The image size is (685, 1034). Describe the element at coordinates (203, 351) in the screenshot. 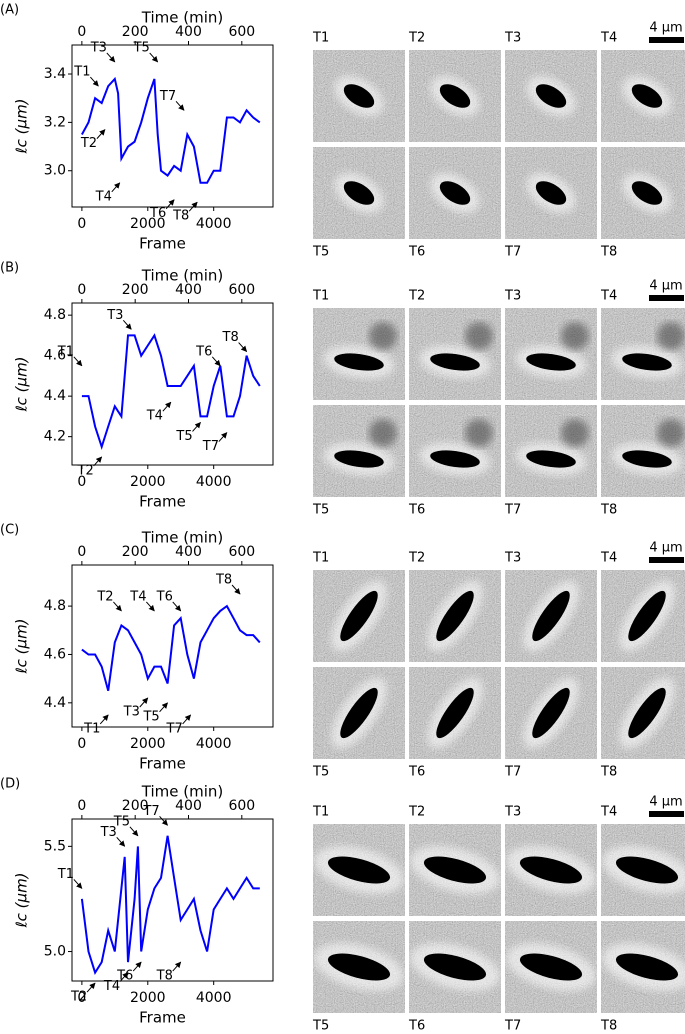

I see `annotation-label: T6` at that location.